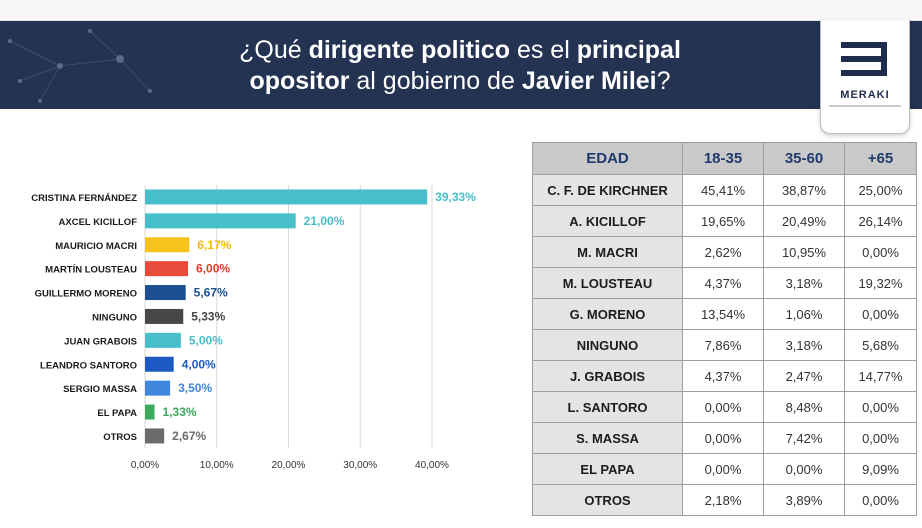 The image size is (922, 528). What do you see at coordinates (195, 388) in the screenshot?
I see `value-label: 3,50%` at bounding box center [195, 388].